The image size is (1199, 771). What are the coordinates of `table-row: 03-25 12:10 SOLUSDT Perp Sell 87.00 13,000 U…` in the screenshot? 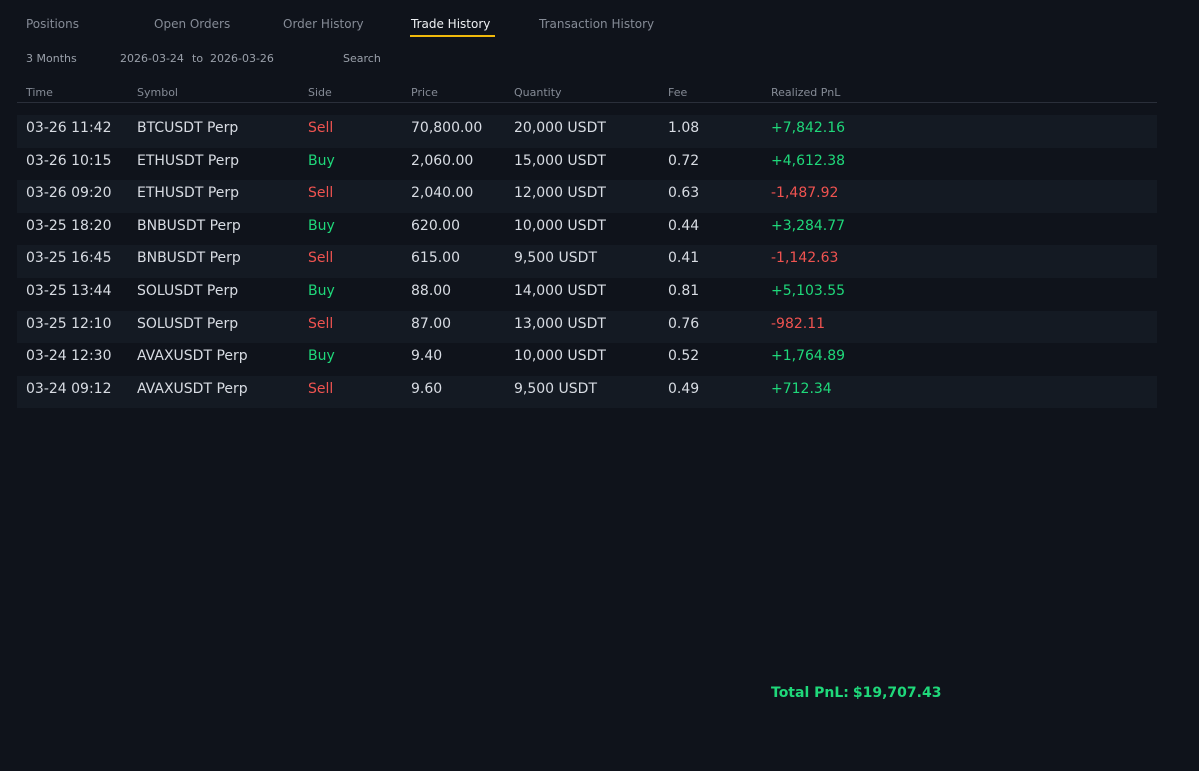 It's located at (587, 327).